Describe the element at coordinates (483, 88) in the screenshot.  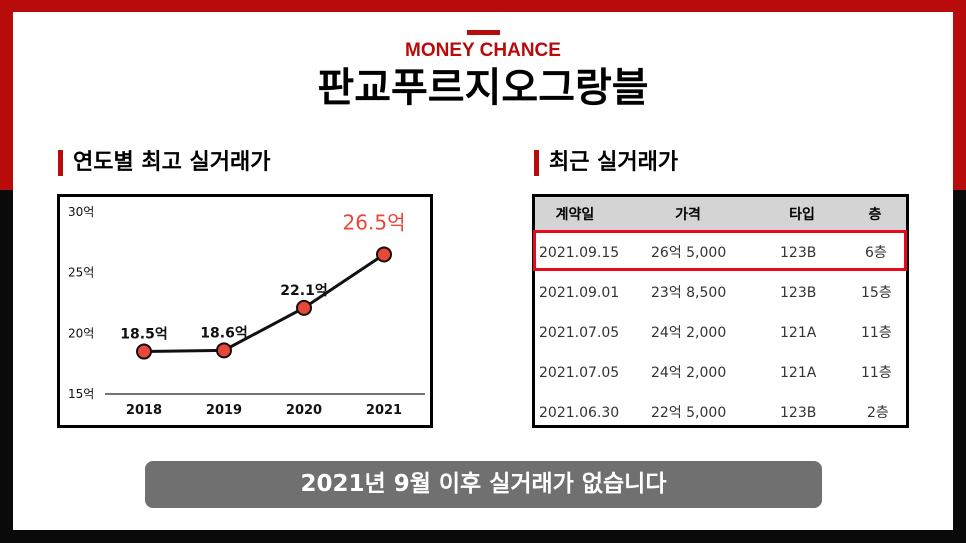
I see `page-title: 판교푸르지오그랑블` at that location.